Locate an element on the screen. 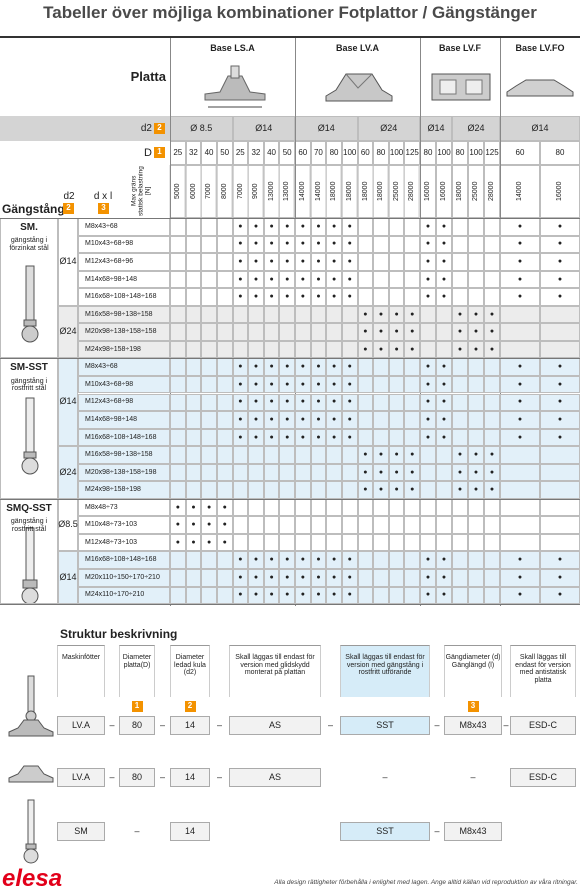 The width and height of the screenshot is (580, 894). row-label: M10x43÷68÷98 is located at coordinates (124, 384).